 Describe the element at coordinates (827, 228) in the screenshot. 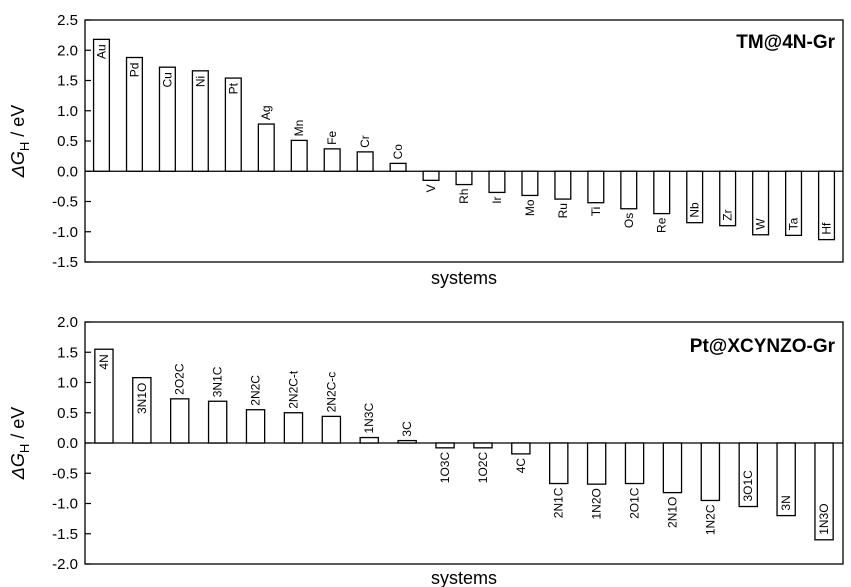

I see `bar-label: Hf` at that location.